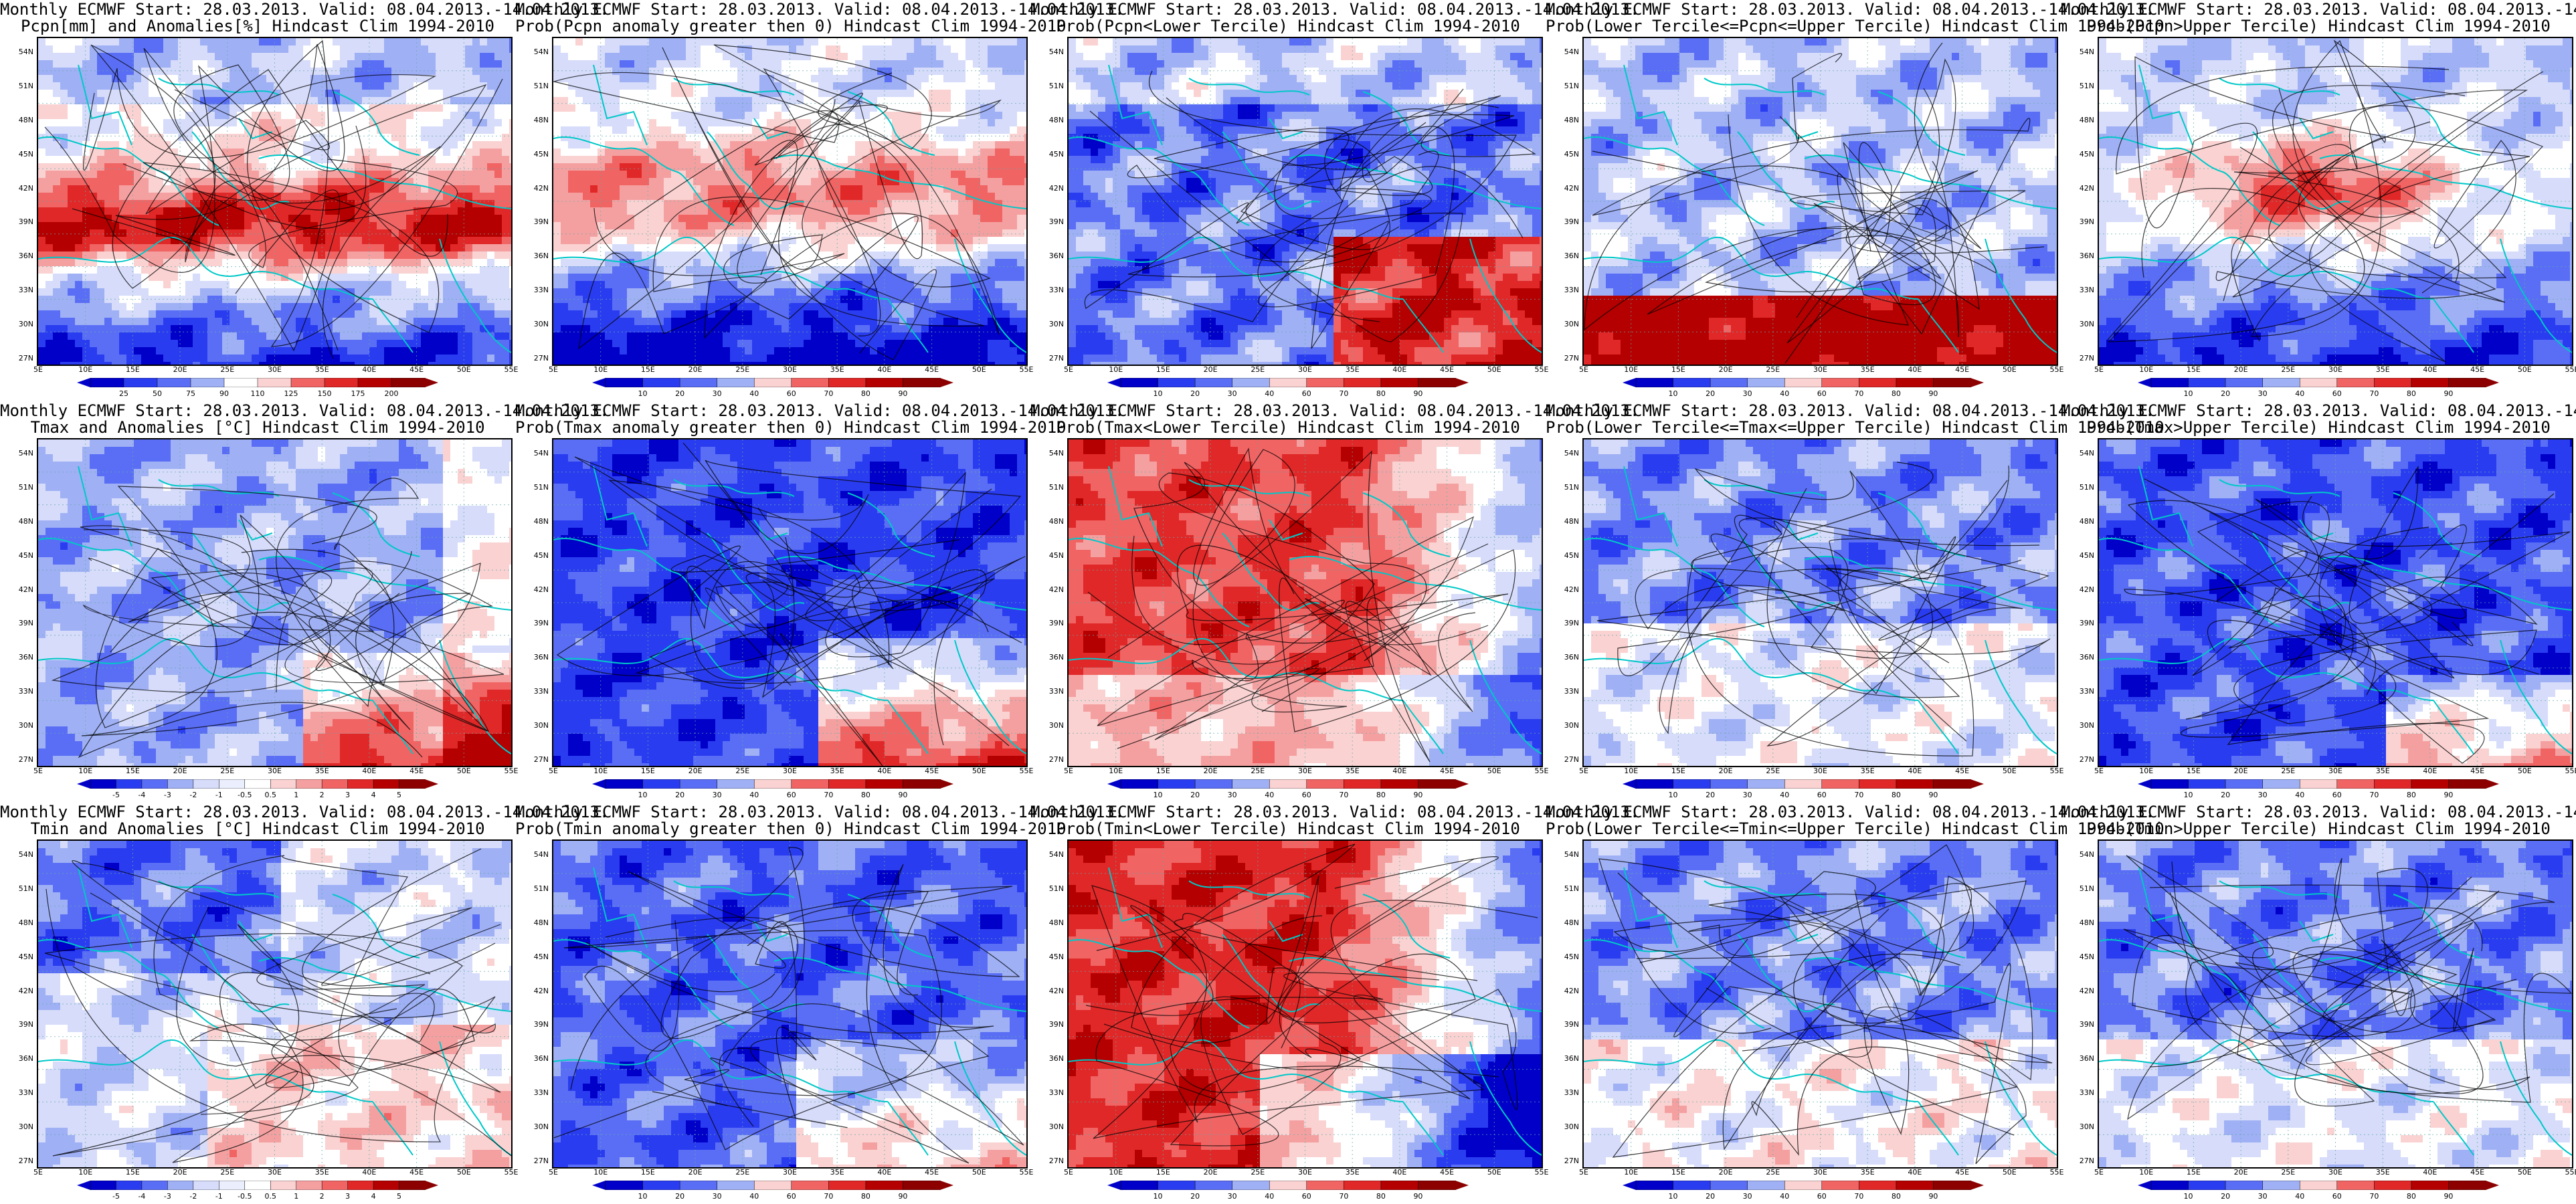  I want to click on colorbar-tick-label: 90, so click(903, 393).